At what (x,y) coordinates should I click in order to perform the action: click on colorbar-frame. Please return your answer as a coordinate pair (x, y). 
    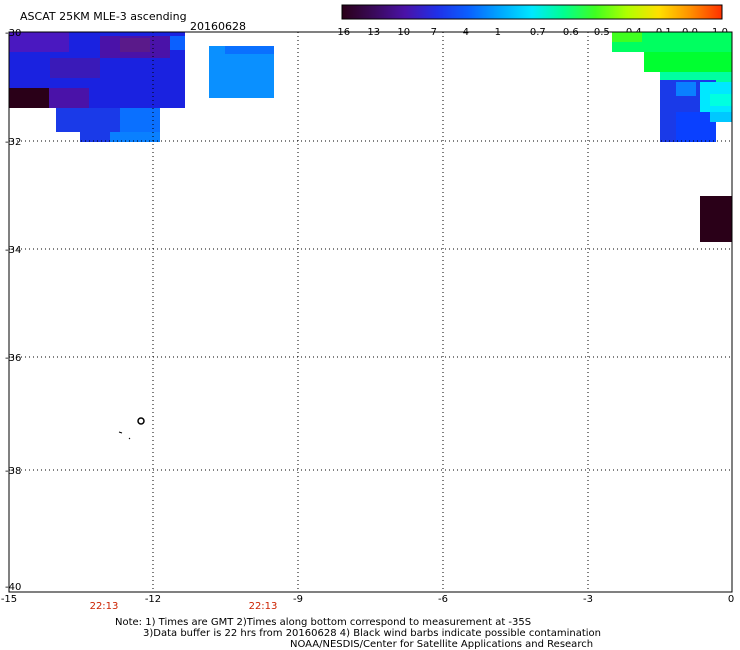
    Looking at the image, I should click on (532, 12).